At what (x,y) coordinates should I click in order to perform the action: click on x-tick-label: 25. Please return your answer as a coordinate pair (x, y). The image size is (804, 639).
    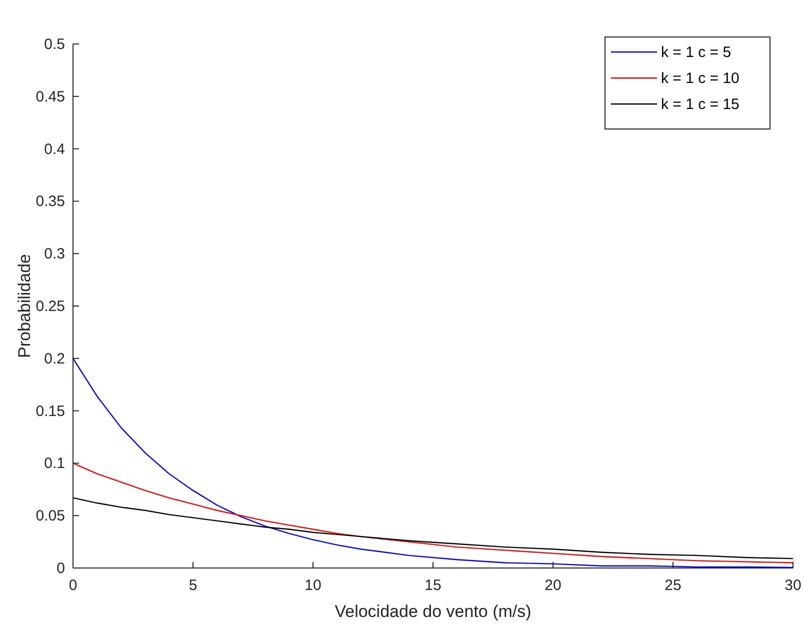
    Looking at the image, I should click on (673, 585).